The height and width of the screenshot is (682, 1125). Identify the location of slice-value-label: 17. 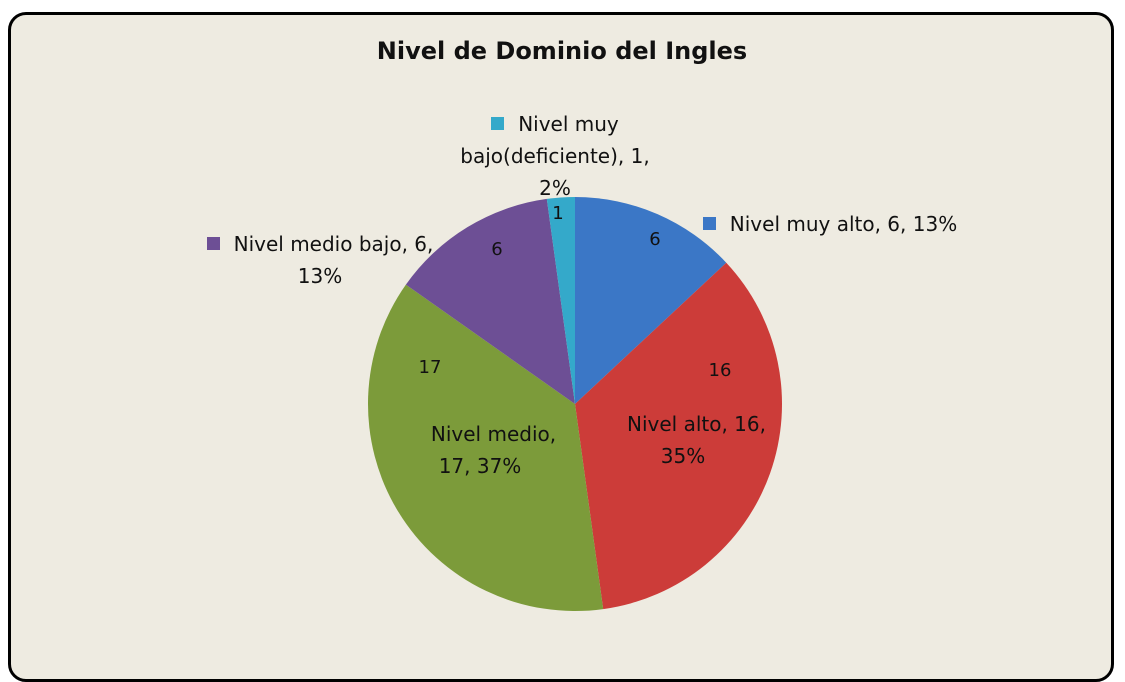
(430, 367).